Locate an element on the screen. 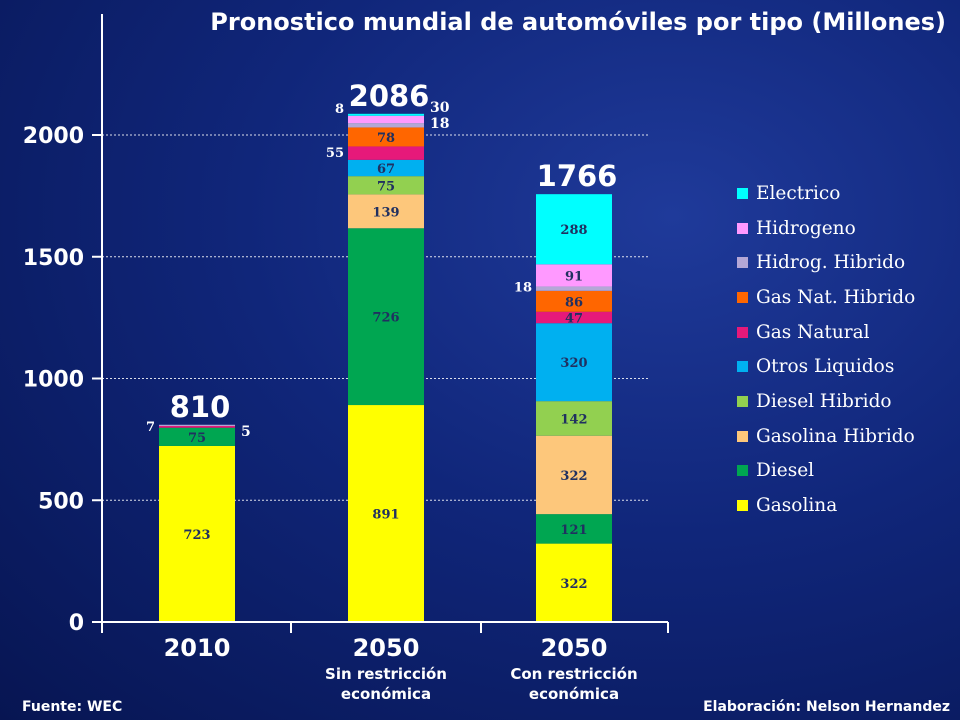  data-label-gas-nat-hibrido-1: 78 is located at coordinates (386, 138).